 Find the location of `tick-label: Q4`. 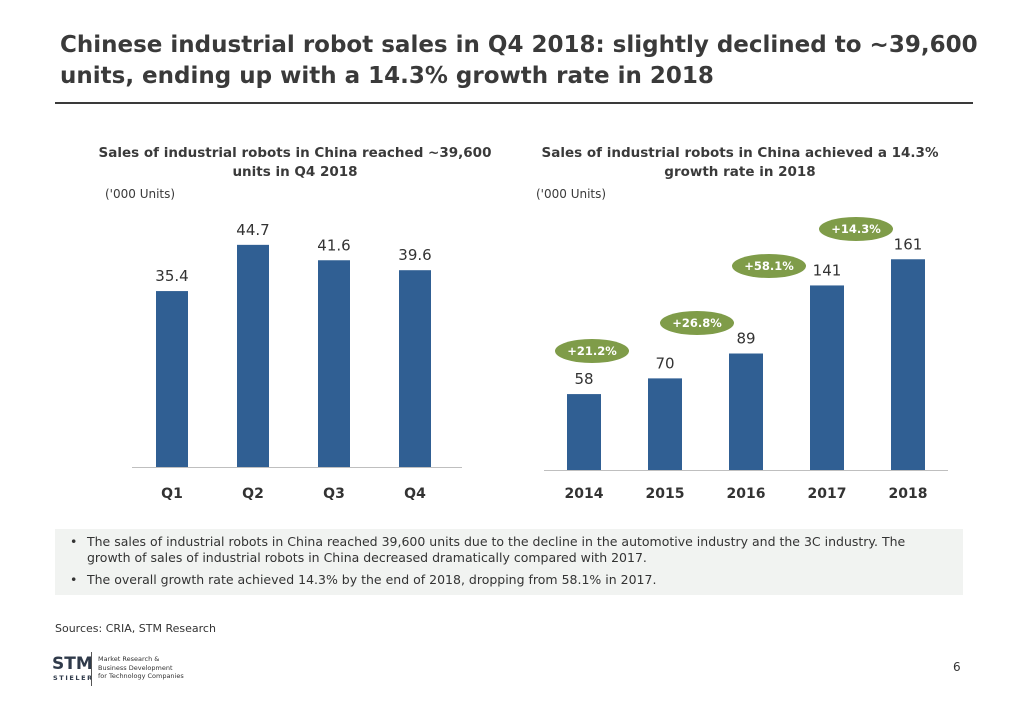

tick-label: Q4 is located at coordinates (415, 494).